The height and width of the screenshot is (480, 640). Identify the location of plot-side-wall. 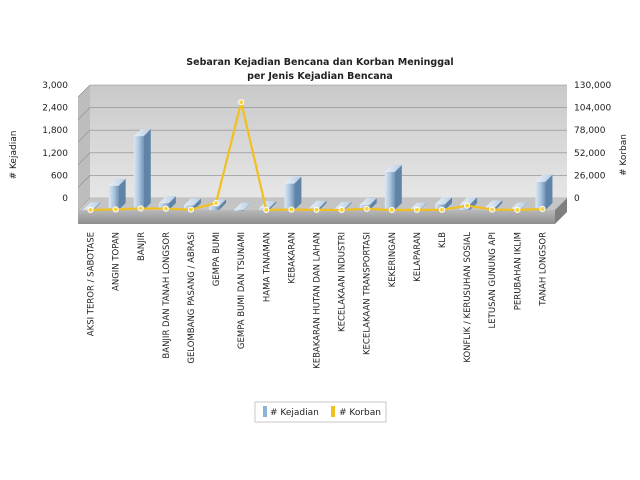
(84, 147).